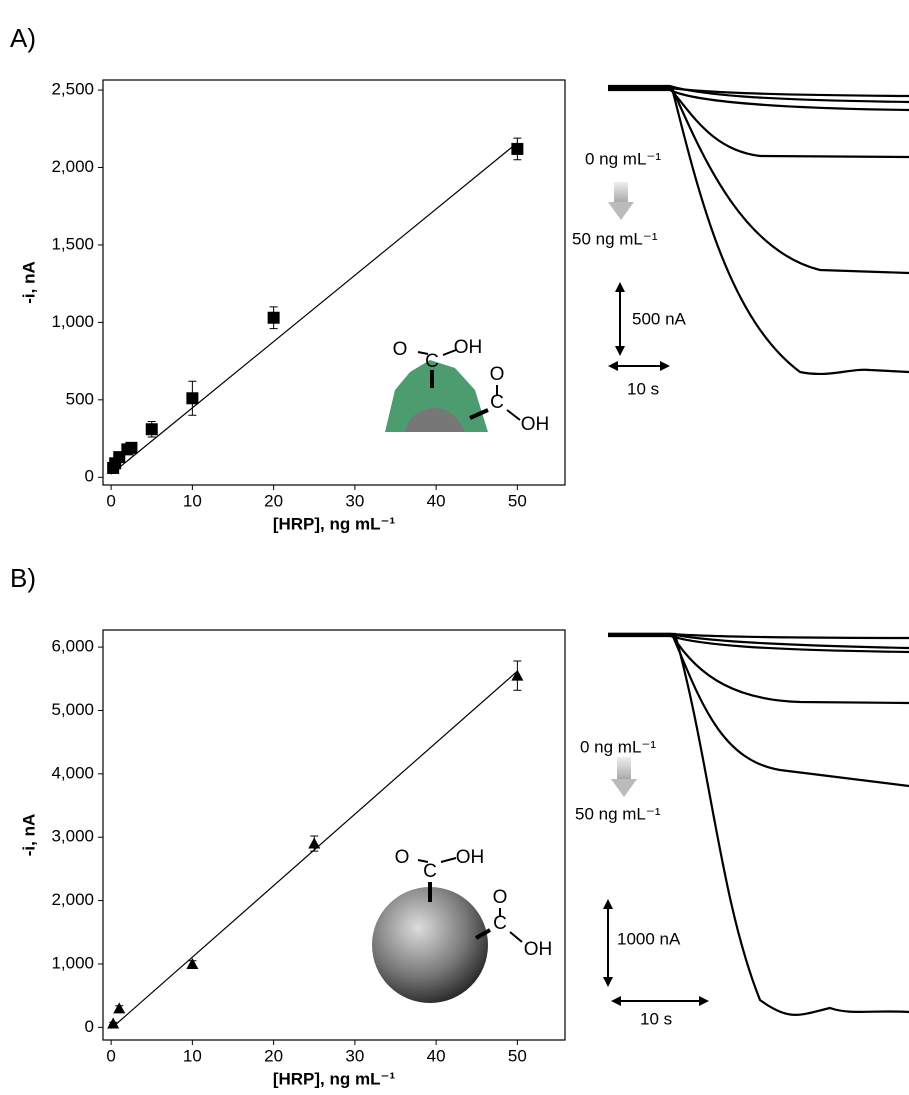  I want to click on panel-label: A), so click(23, 38).